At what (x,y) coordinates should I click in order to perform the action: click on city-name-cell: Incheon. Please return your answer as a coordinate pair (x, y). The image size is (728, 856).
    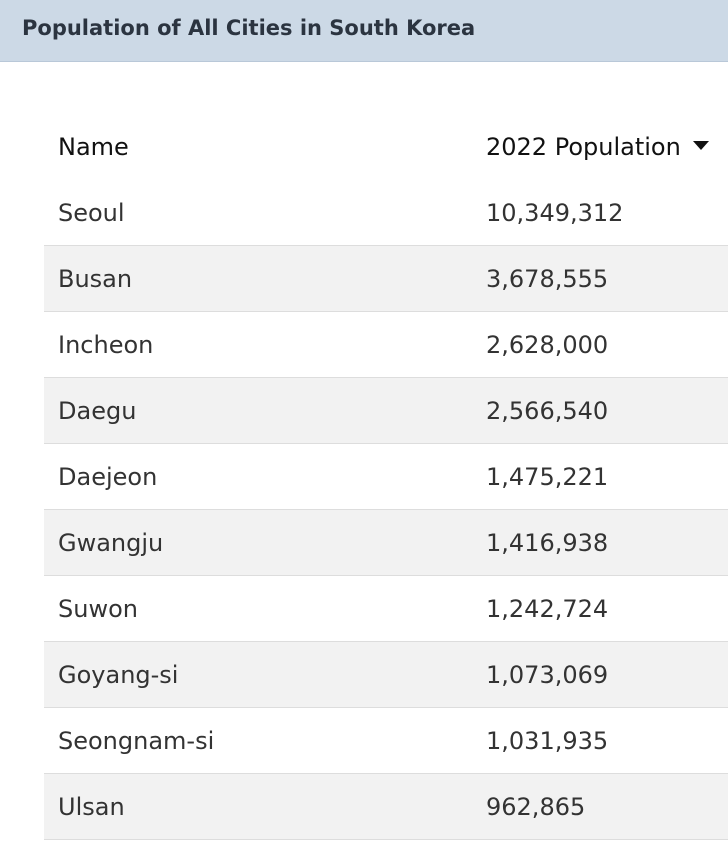
    Looking at the image, I should click on (106, 344).